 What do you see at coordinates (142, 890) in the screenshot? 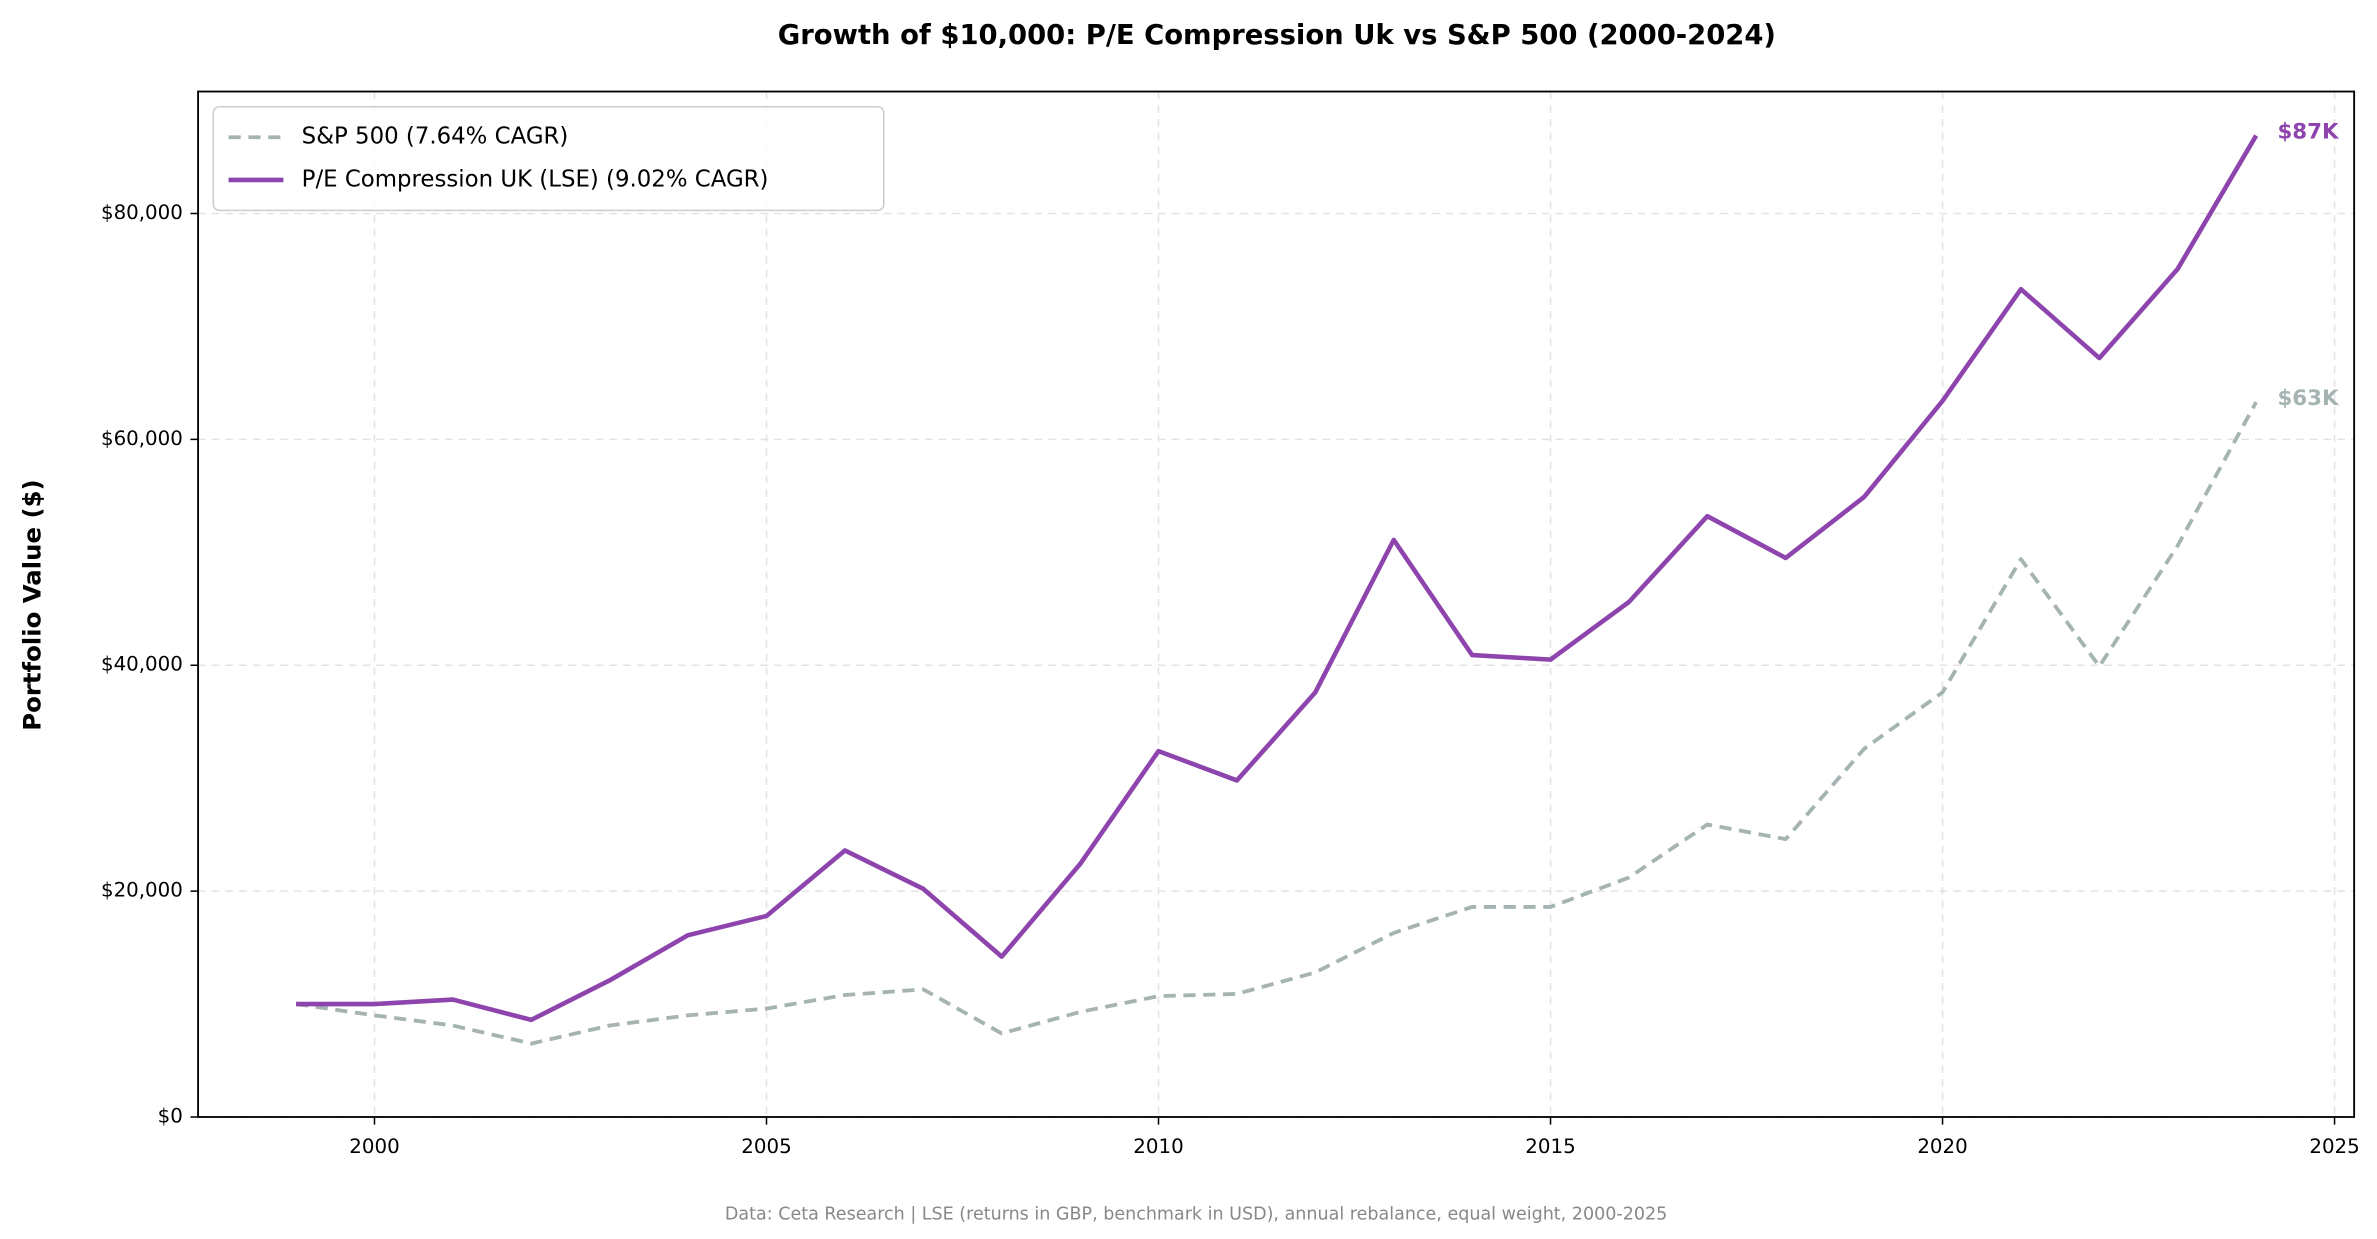
I see `y-tick-label: $20,000` at bounding box center [142, 890].